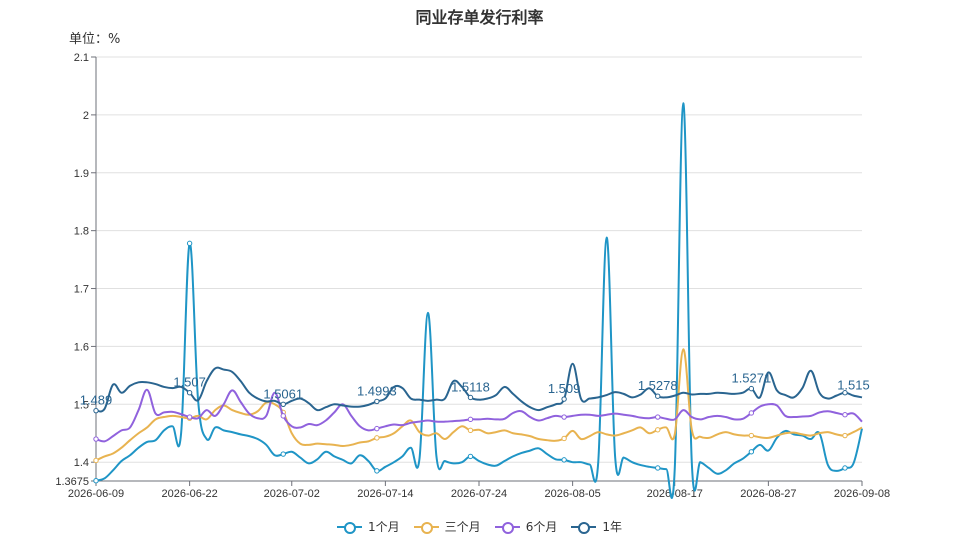 The height and width of the screenshot is (540, 959). Describe the element at coordinates (675, 494) in the screenshot. I see `x-tick-label: 2026-08-17` at that location.